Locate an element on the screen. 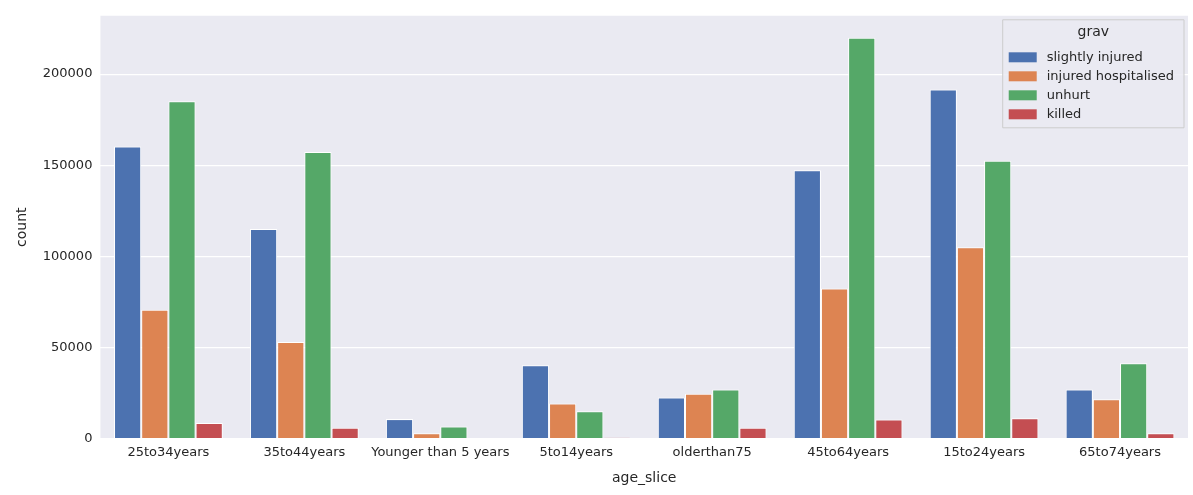 The width and height of the screenshot is (1193, 495). x-tick-label: 65to74years is located at coordinates (1120, 451).